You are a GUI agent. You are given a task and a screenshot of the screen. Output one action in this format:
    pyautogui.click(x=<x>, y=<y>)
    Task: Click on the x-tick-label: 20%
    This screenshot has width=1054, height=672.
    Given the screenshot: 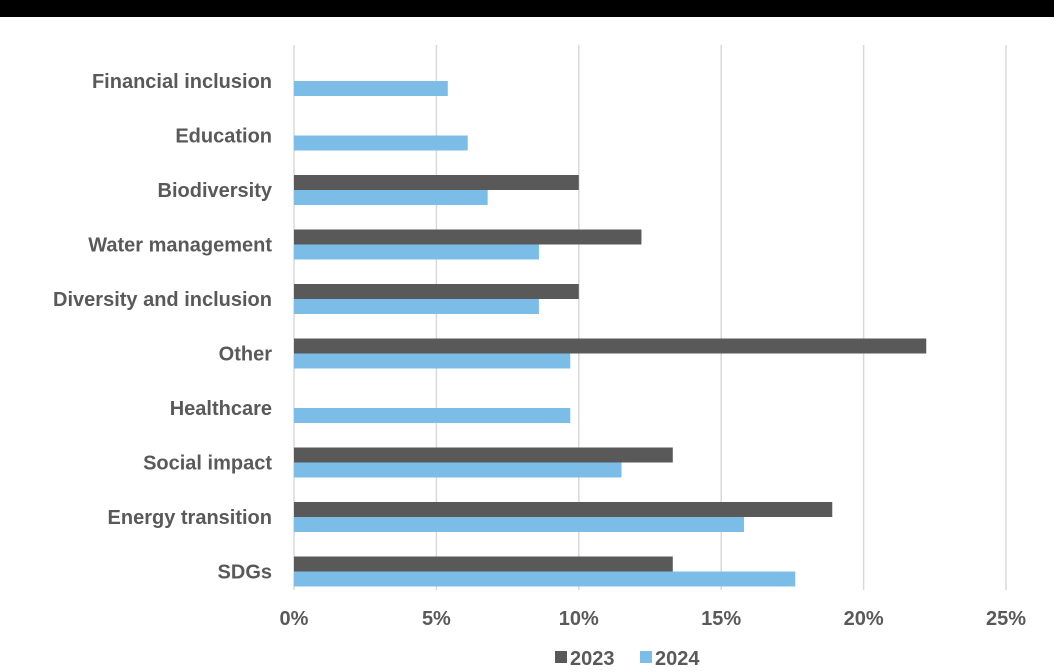 What is the action you would take?
    pyautogui.click(x=864, y=619)
    